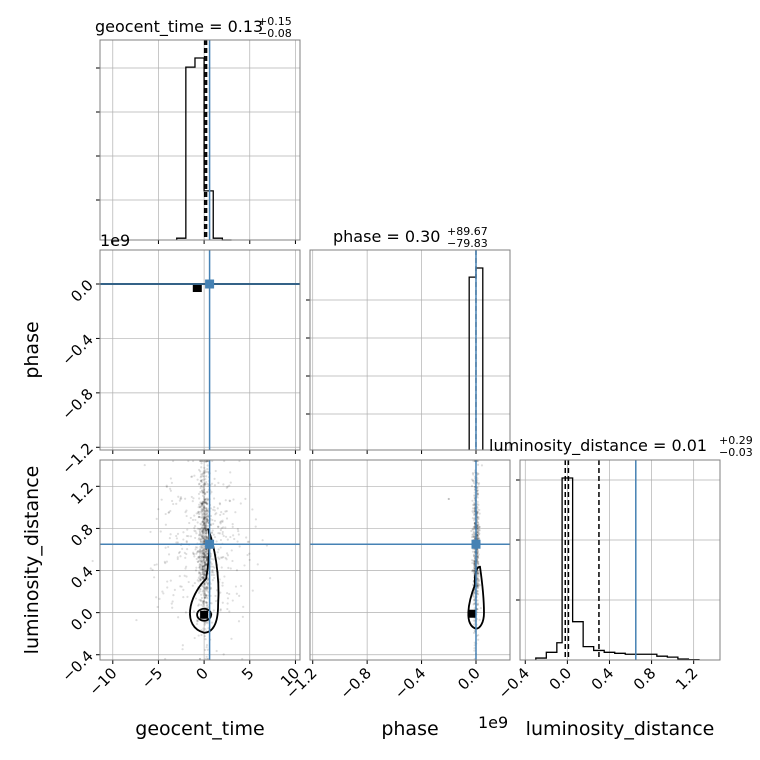 The image size is (760, 760). I want to click on lumdist-geocent-median-marker, so click(204, 614).